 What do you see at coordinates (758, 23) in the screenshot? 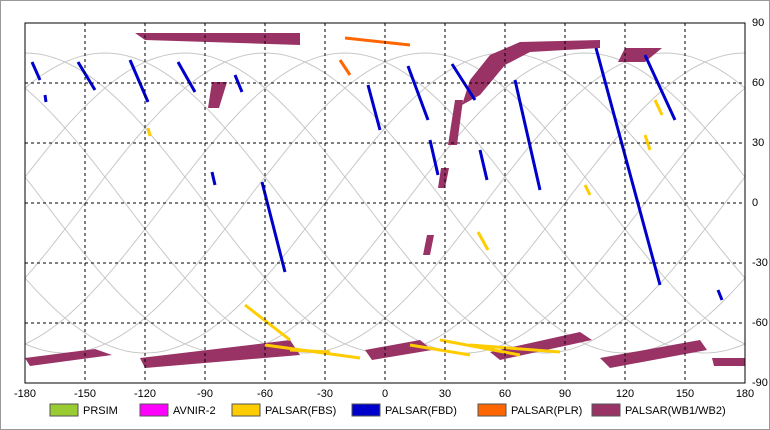
I see `y-tick-label: 90` at bounding box center [758, 23].